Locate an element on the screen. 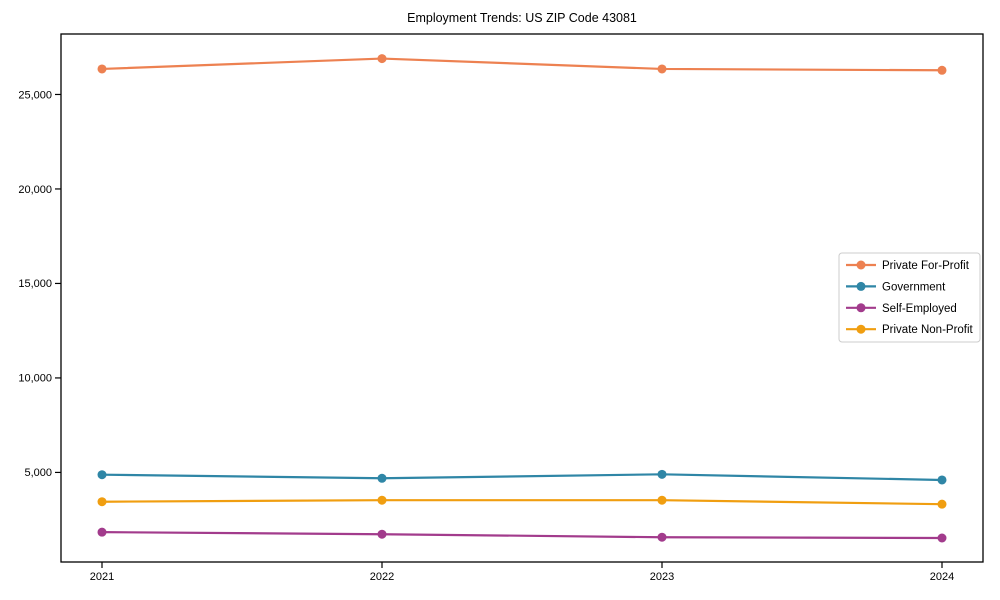 The width and height of the screenshot is (1000, 600). legend-item: Private For-Profit is located at coordinates (908, 266).